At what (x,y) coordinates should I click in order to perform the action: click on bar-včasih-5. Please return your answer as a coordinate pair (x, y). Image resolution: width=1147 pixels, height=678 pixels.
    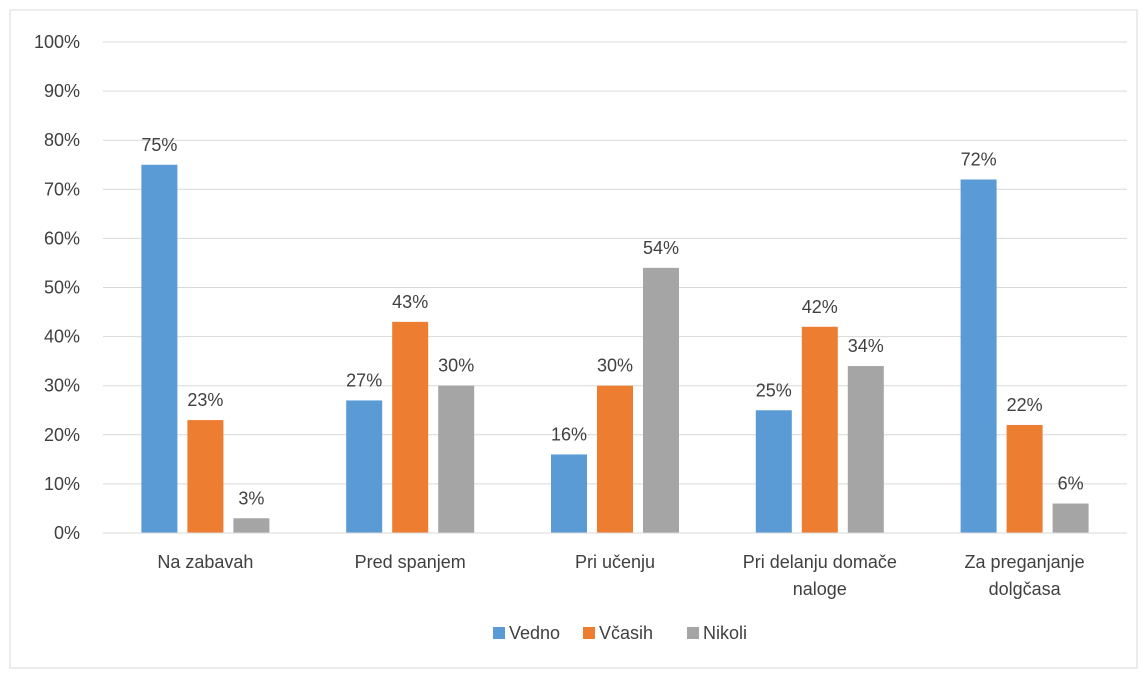
    Looking at the image, I should click on (1024, 478).